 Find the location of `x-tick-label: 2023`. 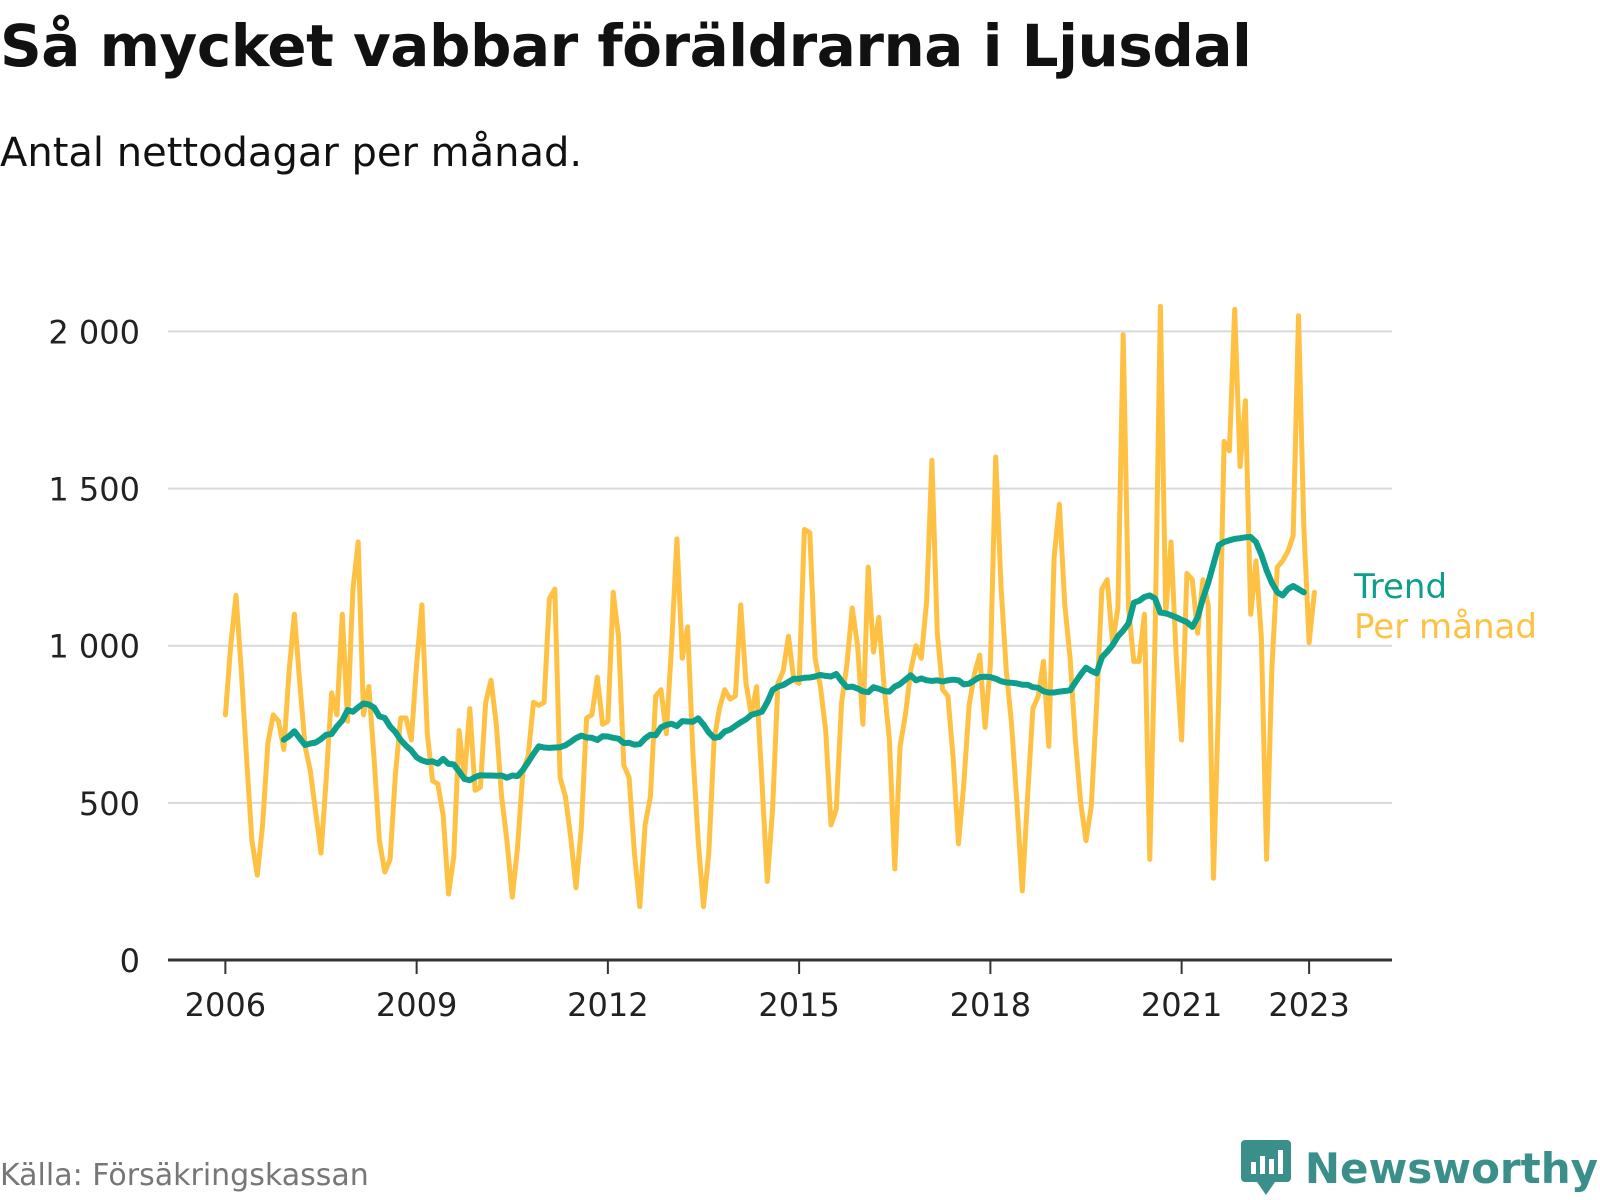

x-tick-label: 2023 is located at coordinates (1308, 1005).